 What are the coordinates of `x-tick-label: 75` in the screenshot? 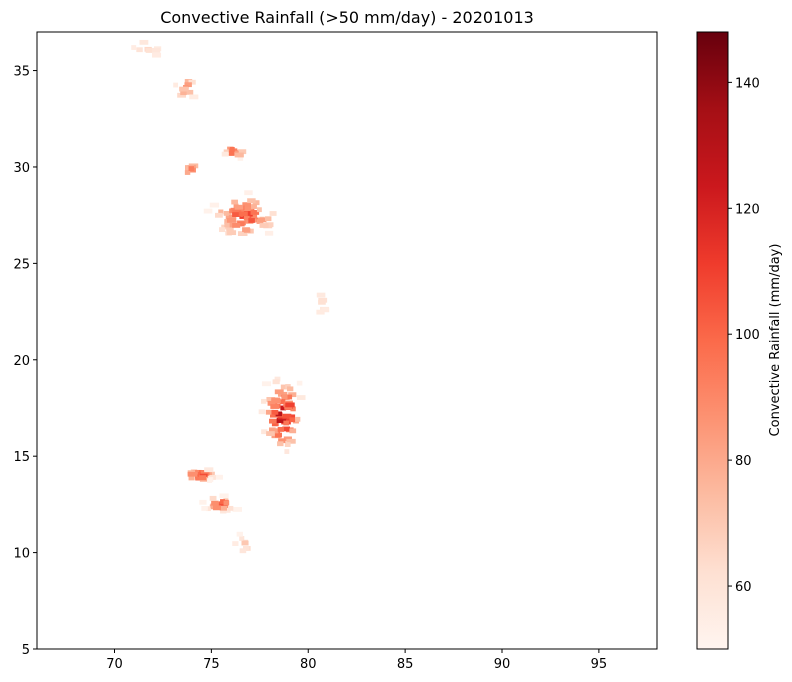 It's located at (211, 664).